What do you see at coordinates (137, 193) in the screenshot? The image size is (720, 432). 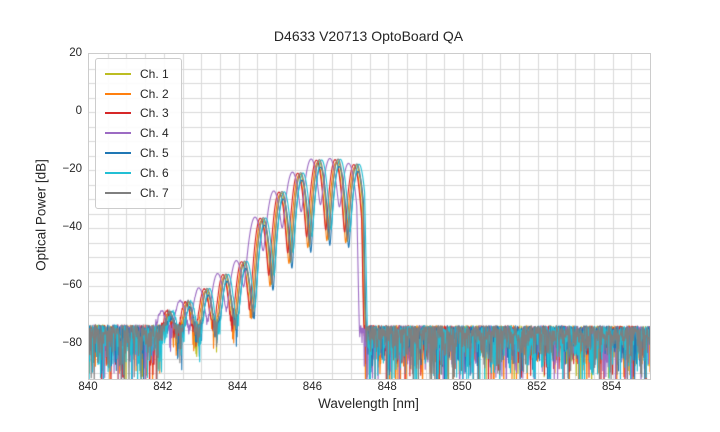 I see `legend-item: Ch. 7` at bounding box center [137, 193].